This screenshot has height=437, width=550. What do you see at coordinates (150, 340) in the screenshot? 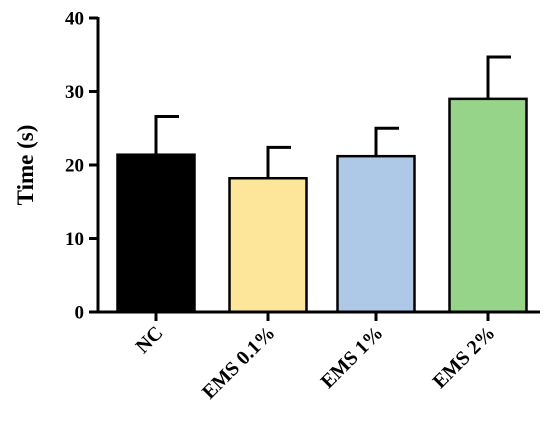
I see `x-category-label: NC` at bounding box center [150, 340].